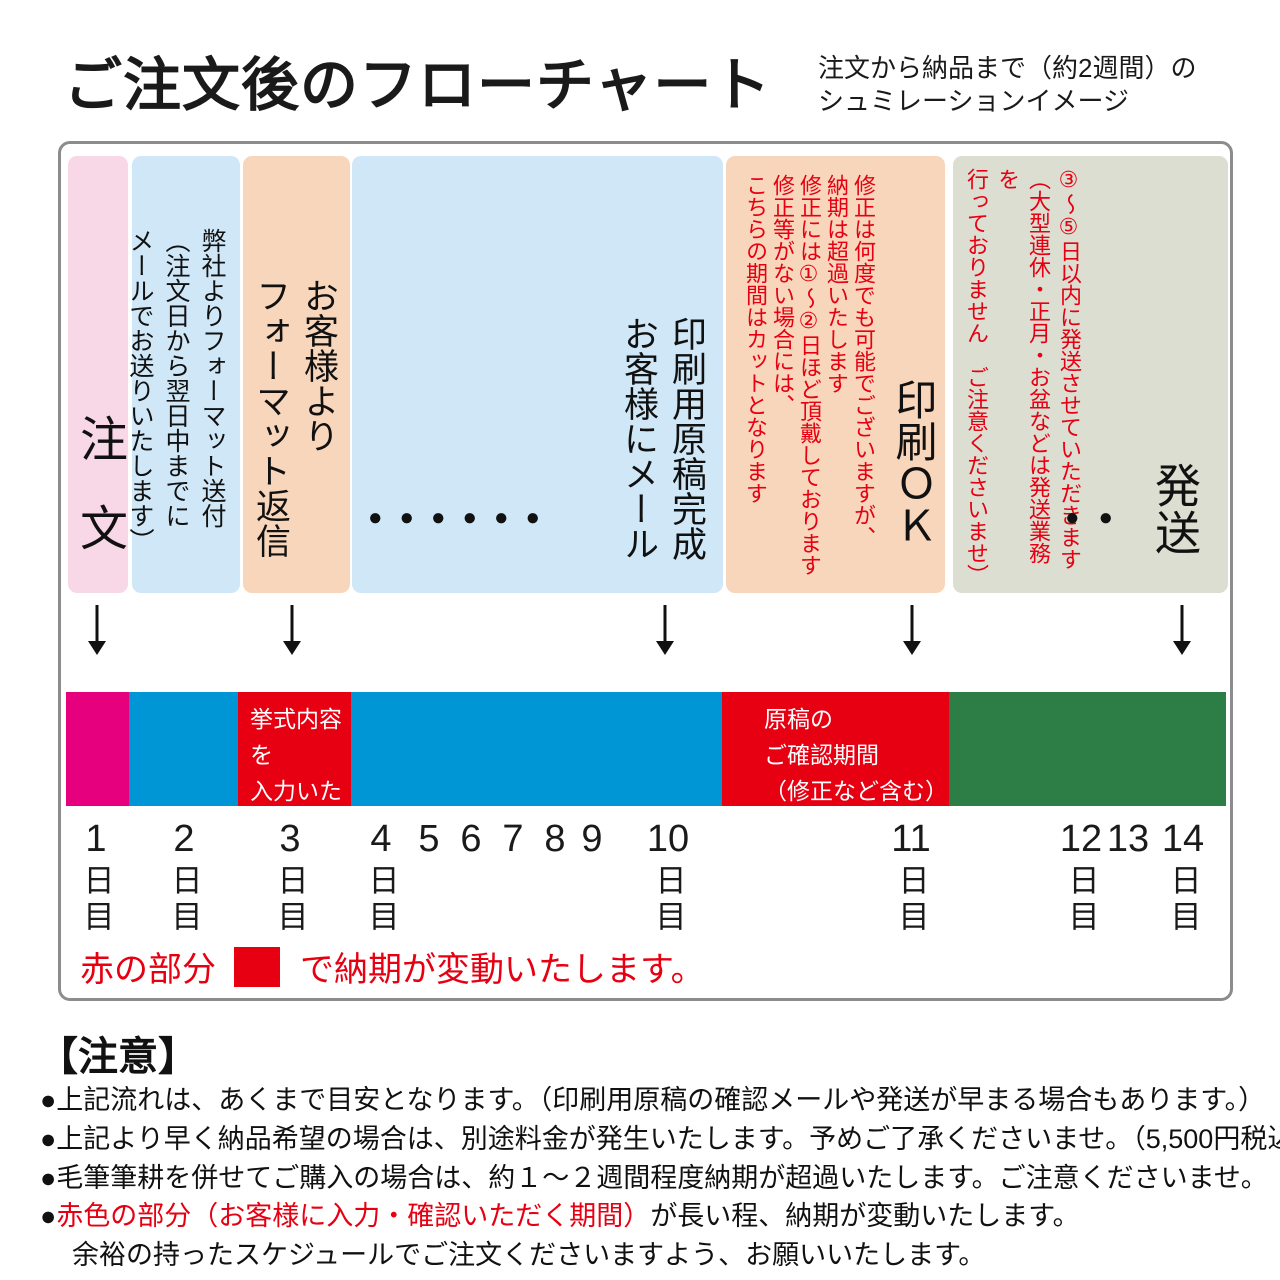 This screenshot has width=1280, height=1280. What do you see at coordinates (913, 462) in the screenshot?
I see `step-print-ok-label: 印刷ＯＫ` at bounding box center [913, 462].